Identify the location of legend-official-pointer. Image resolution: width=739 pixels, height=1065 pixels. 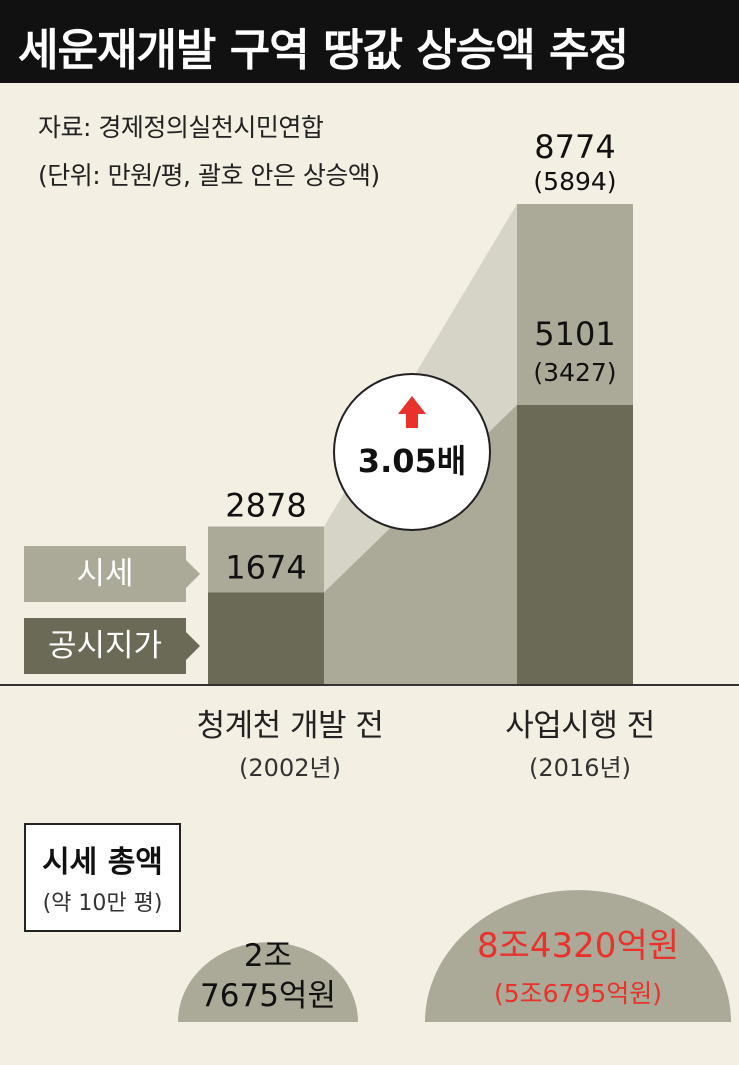
(193, 646).